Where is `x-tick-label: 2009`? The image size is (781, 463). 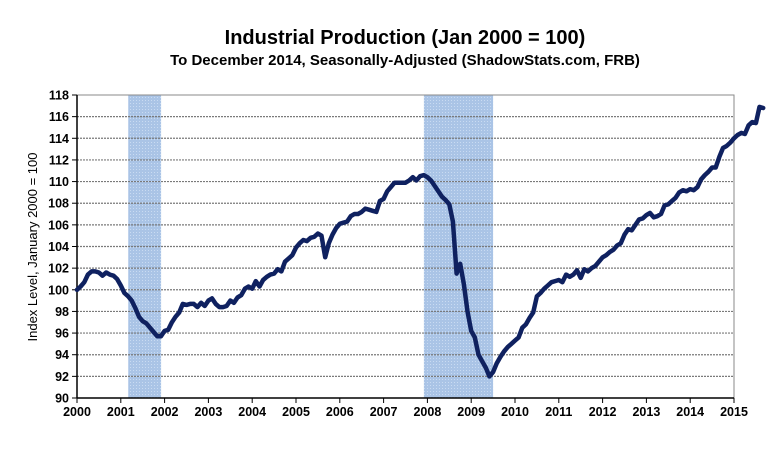 x-tick-label: 2009 is located at coordinates (471, 412).